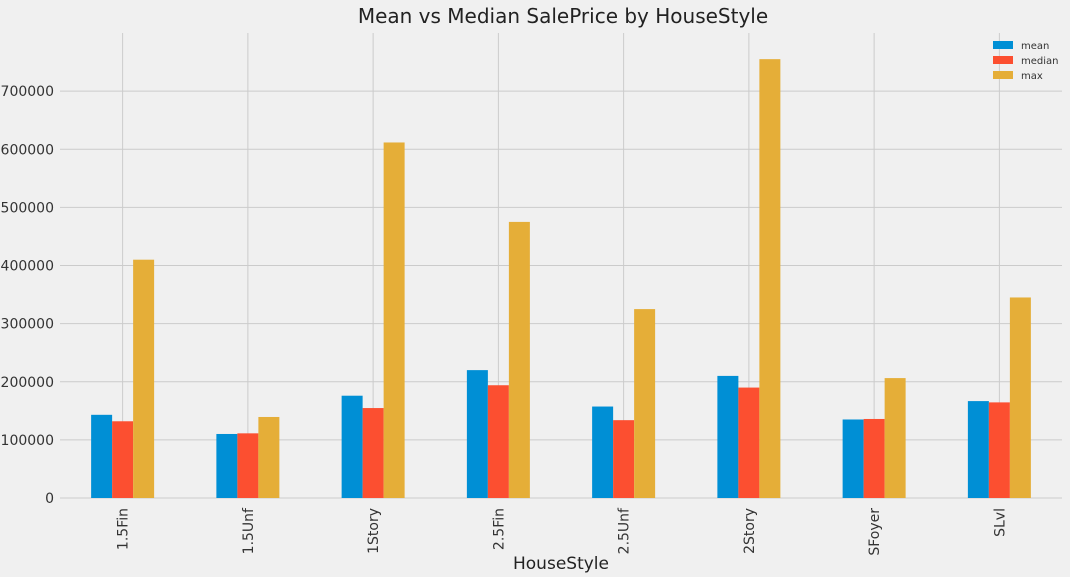 The image size is (1070, 577). I want to click on bar-max-2.5Unf, so click(645, 403).